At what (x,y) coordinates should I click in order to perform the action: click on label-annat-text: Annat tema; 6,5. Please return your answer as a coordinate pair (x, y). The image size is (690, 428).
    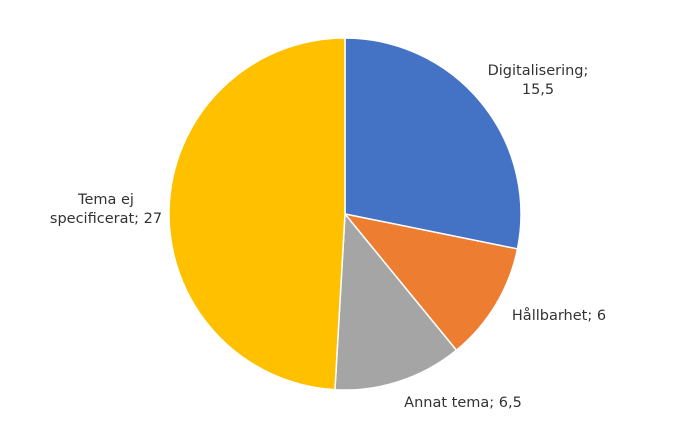
    Looking at the image, I should click on (463, 403).